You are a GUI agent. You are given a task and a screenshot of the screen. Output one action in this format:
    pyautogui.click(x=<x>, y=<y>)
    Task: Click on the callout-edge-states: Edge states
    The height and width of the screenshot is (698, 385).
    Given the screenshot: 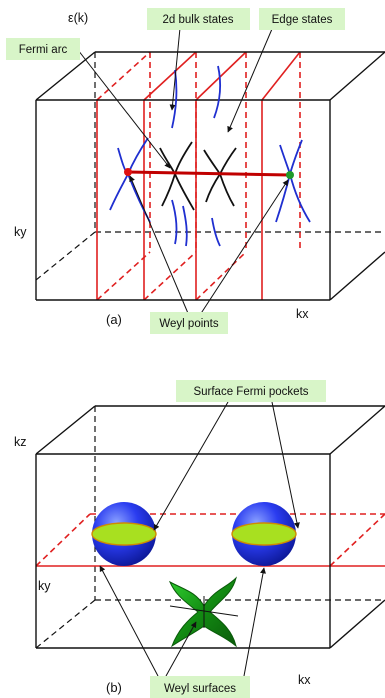 What is the action you would take?
    pyautogui.click(x=302, y=19)
    